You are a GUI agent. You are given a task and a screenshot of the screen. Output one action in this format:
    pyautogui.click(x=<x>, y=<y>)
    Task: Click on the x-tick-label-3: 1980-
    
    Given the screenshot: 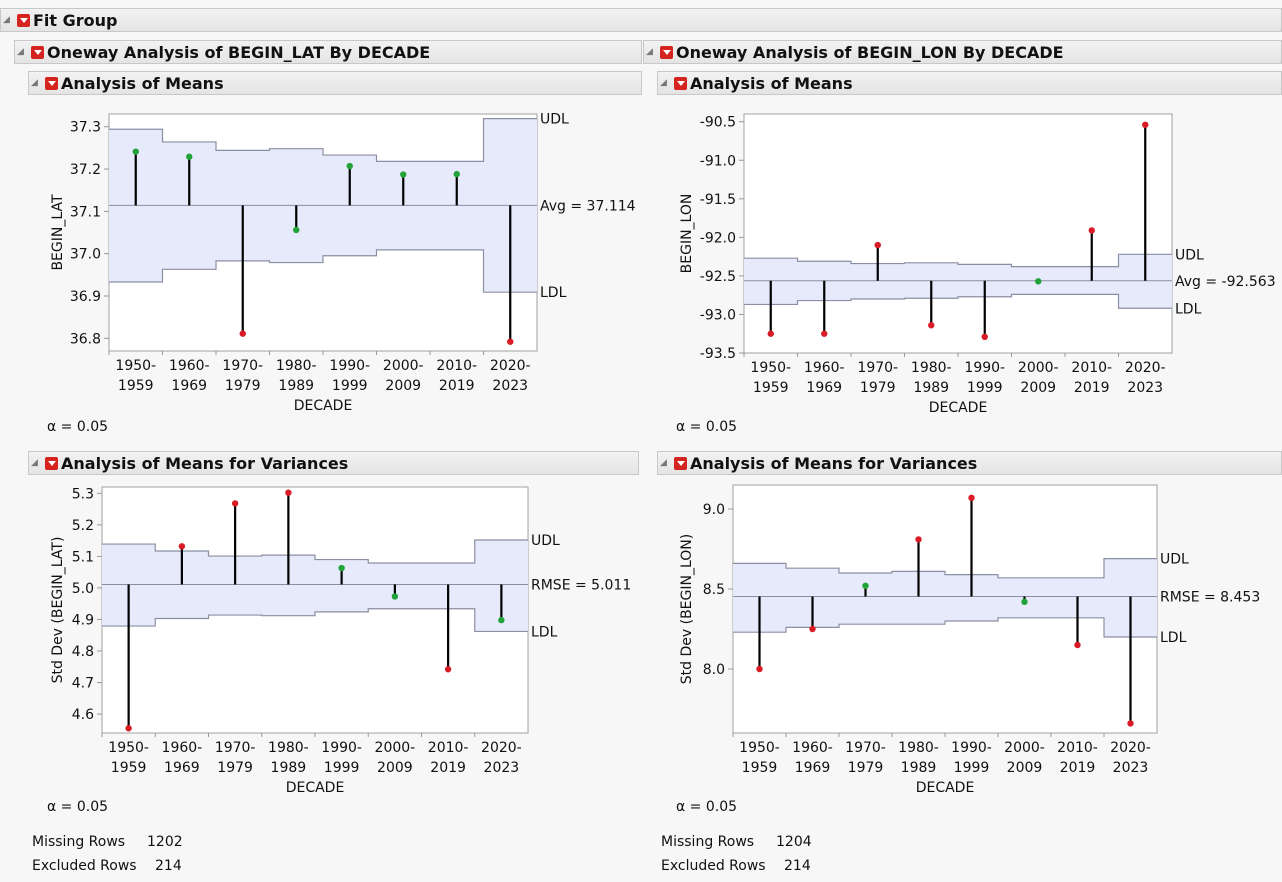 What is the action you would take?
    pyautogui.click(x=918, y=748)
    